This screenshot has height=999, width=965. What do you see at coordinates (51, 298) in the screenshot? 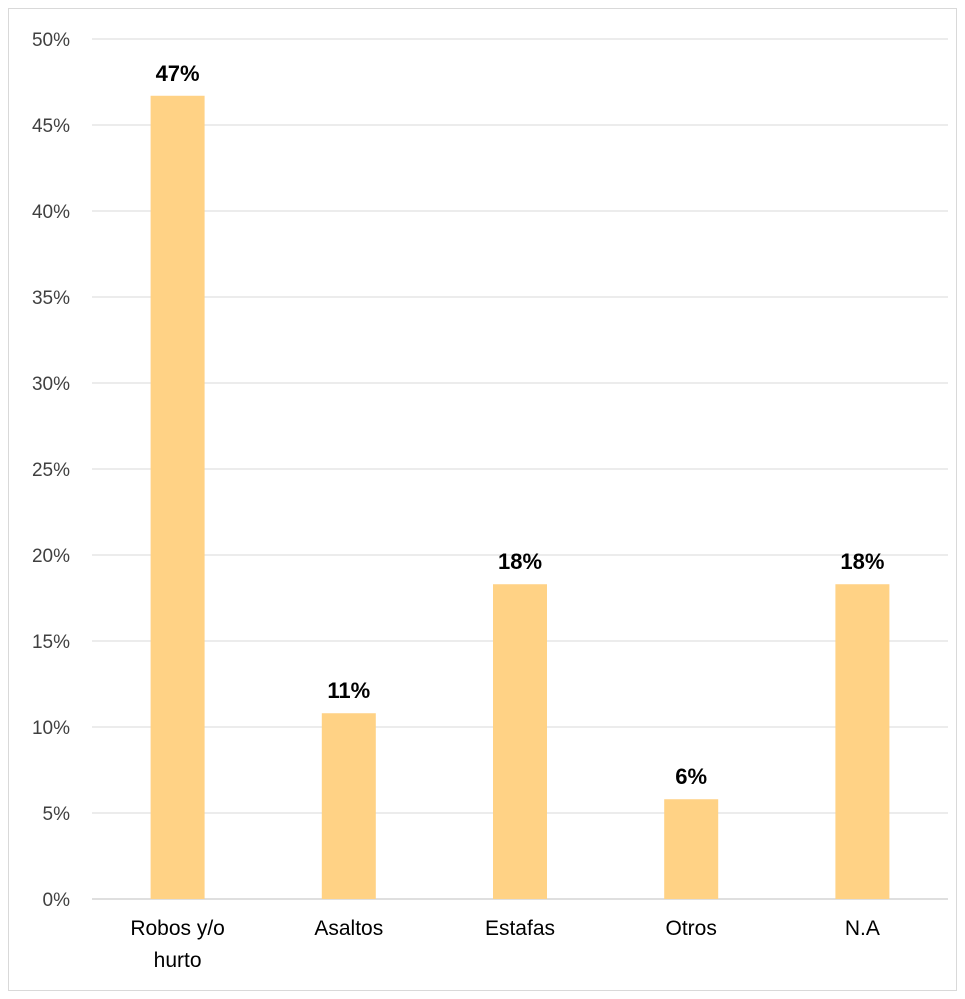
I see `y-tick-label: 35%` at bounding box center [51, 298].